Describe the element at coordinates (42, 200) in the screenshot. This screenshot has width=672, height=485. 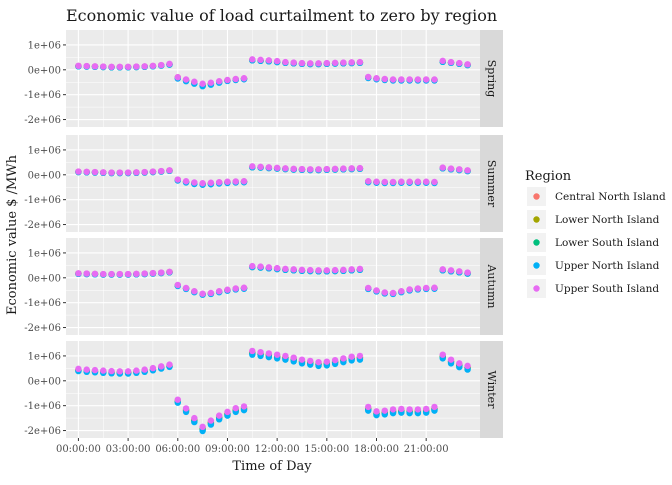
I see `y-tick-label: -1e+06` at that location.